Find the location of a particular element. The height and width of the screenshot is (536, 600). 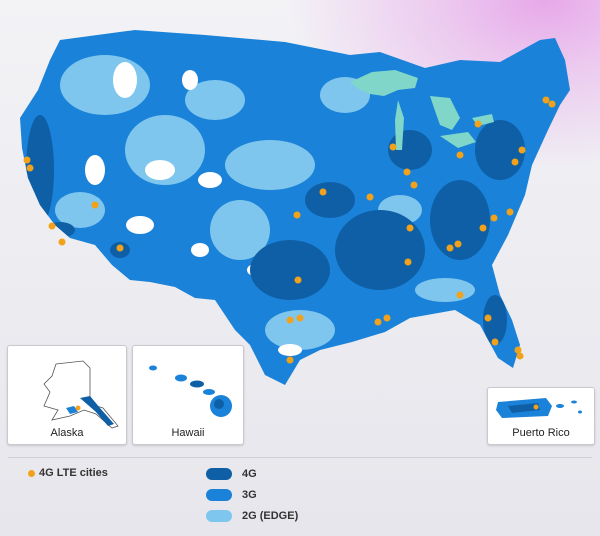

legend-4g-label: 4G is located at coordinates (249, 474).